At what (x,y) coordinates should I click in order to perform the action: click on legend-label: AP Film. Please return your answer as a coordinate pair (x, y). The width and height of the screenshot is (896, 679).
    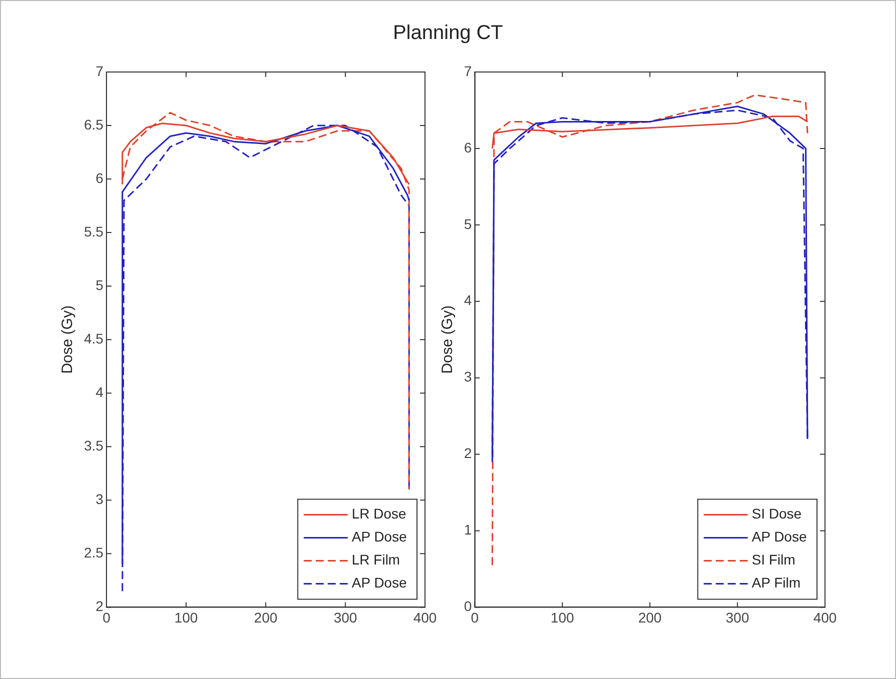
    Looking at the image, I should click on (776, 582).